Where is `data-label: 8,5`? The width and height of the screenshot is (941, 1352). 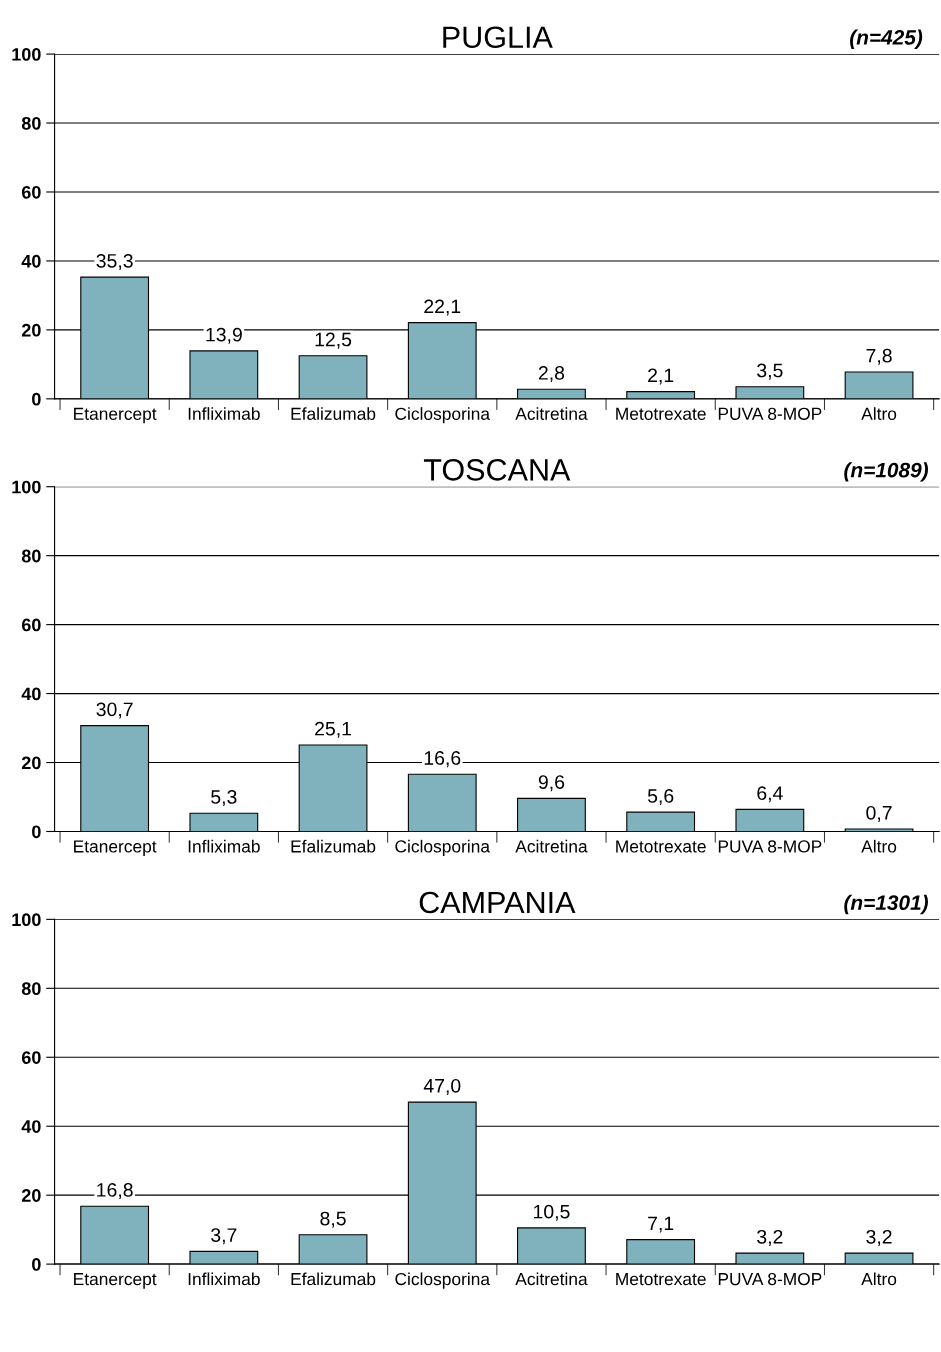 data-label: 8,5 is located at coordinates (333, 1219).